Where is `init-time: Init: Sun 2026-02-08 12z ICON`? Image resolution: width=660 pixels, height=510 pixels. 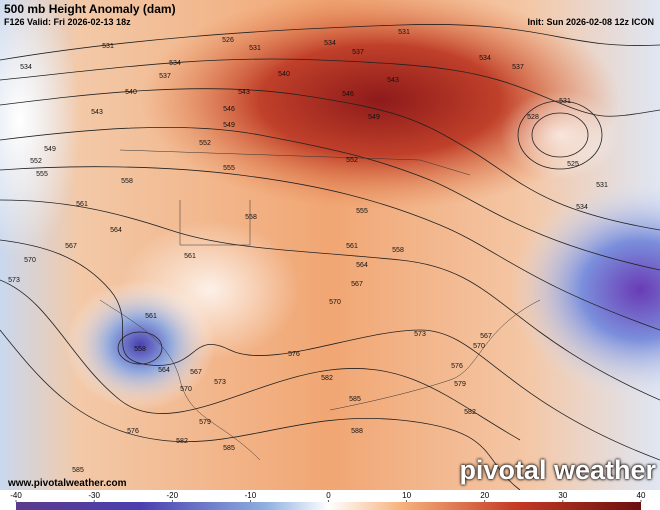
init-time: Init: Sun 2026-02-08 12z ICON is located at coordinates (590, 22).